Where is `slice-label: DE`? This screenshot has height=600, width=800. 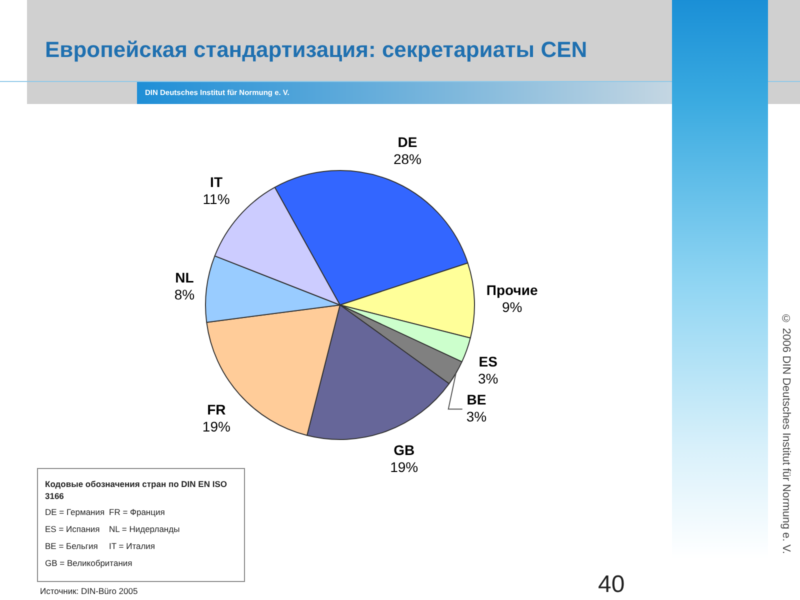 slice-label: DE is located at coordinates (408, 142).